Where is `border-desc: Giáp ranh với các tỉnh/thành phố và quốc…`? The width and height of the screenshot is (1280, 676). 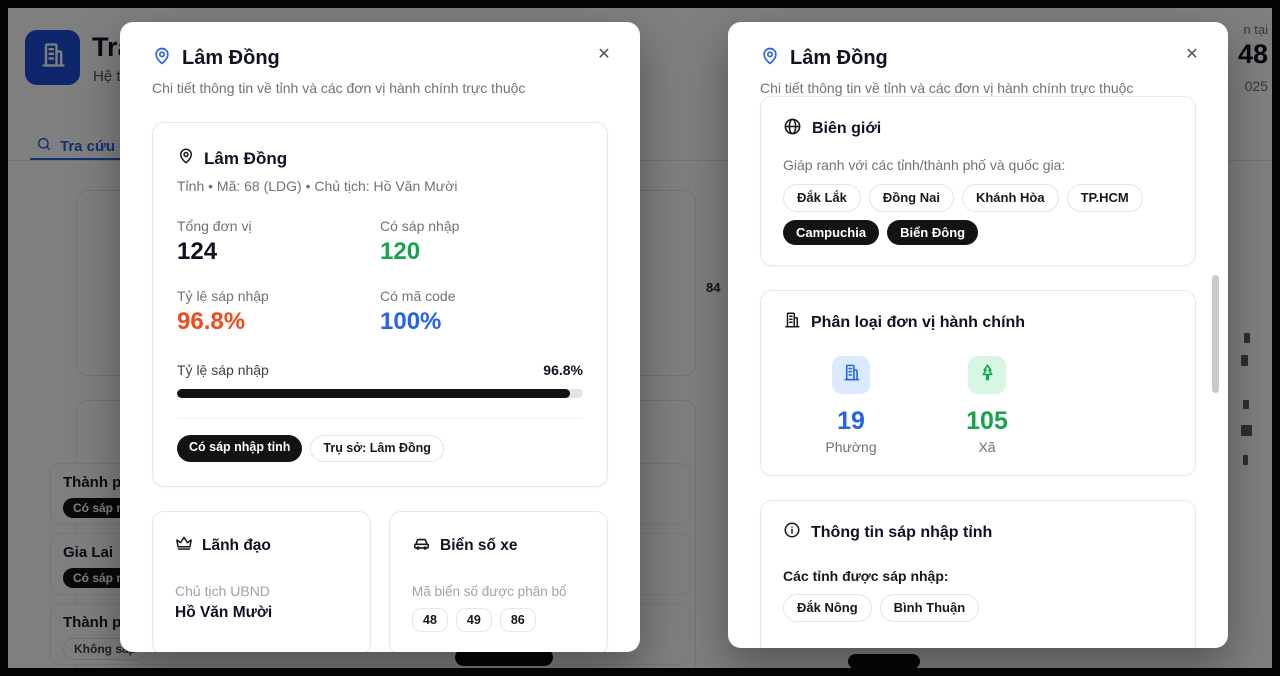 border-desc: Giáp ranh với các tỉnh/thành phố và quốc… is located at coordinates (924, 165).